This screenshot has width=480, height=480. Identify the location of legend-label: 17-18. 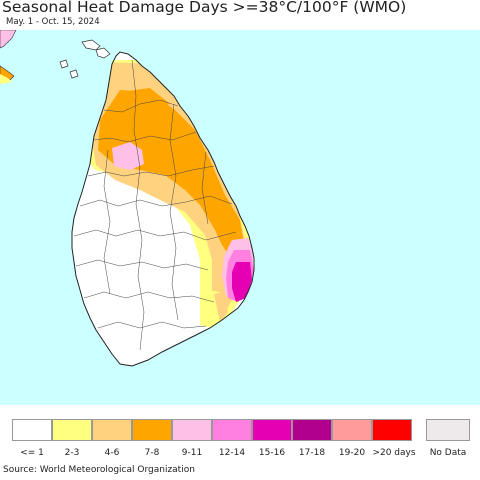
(312, 453).